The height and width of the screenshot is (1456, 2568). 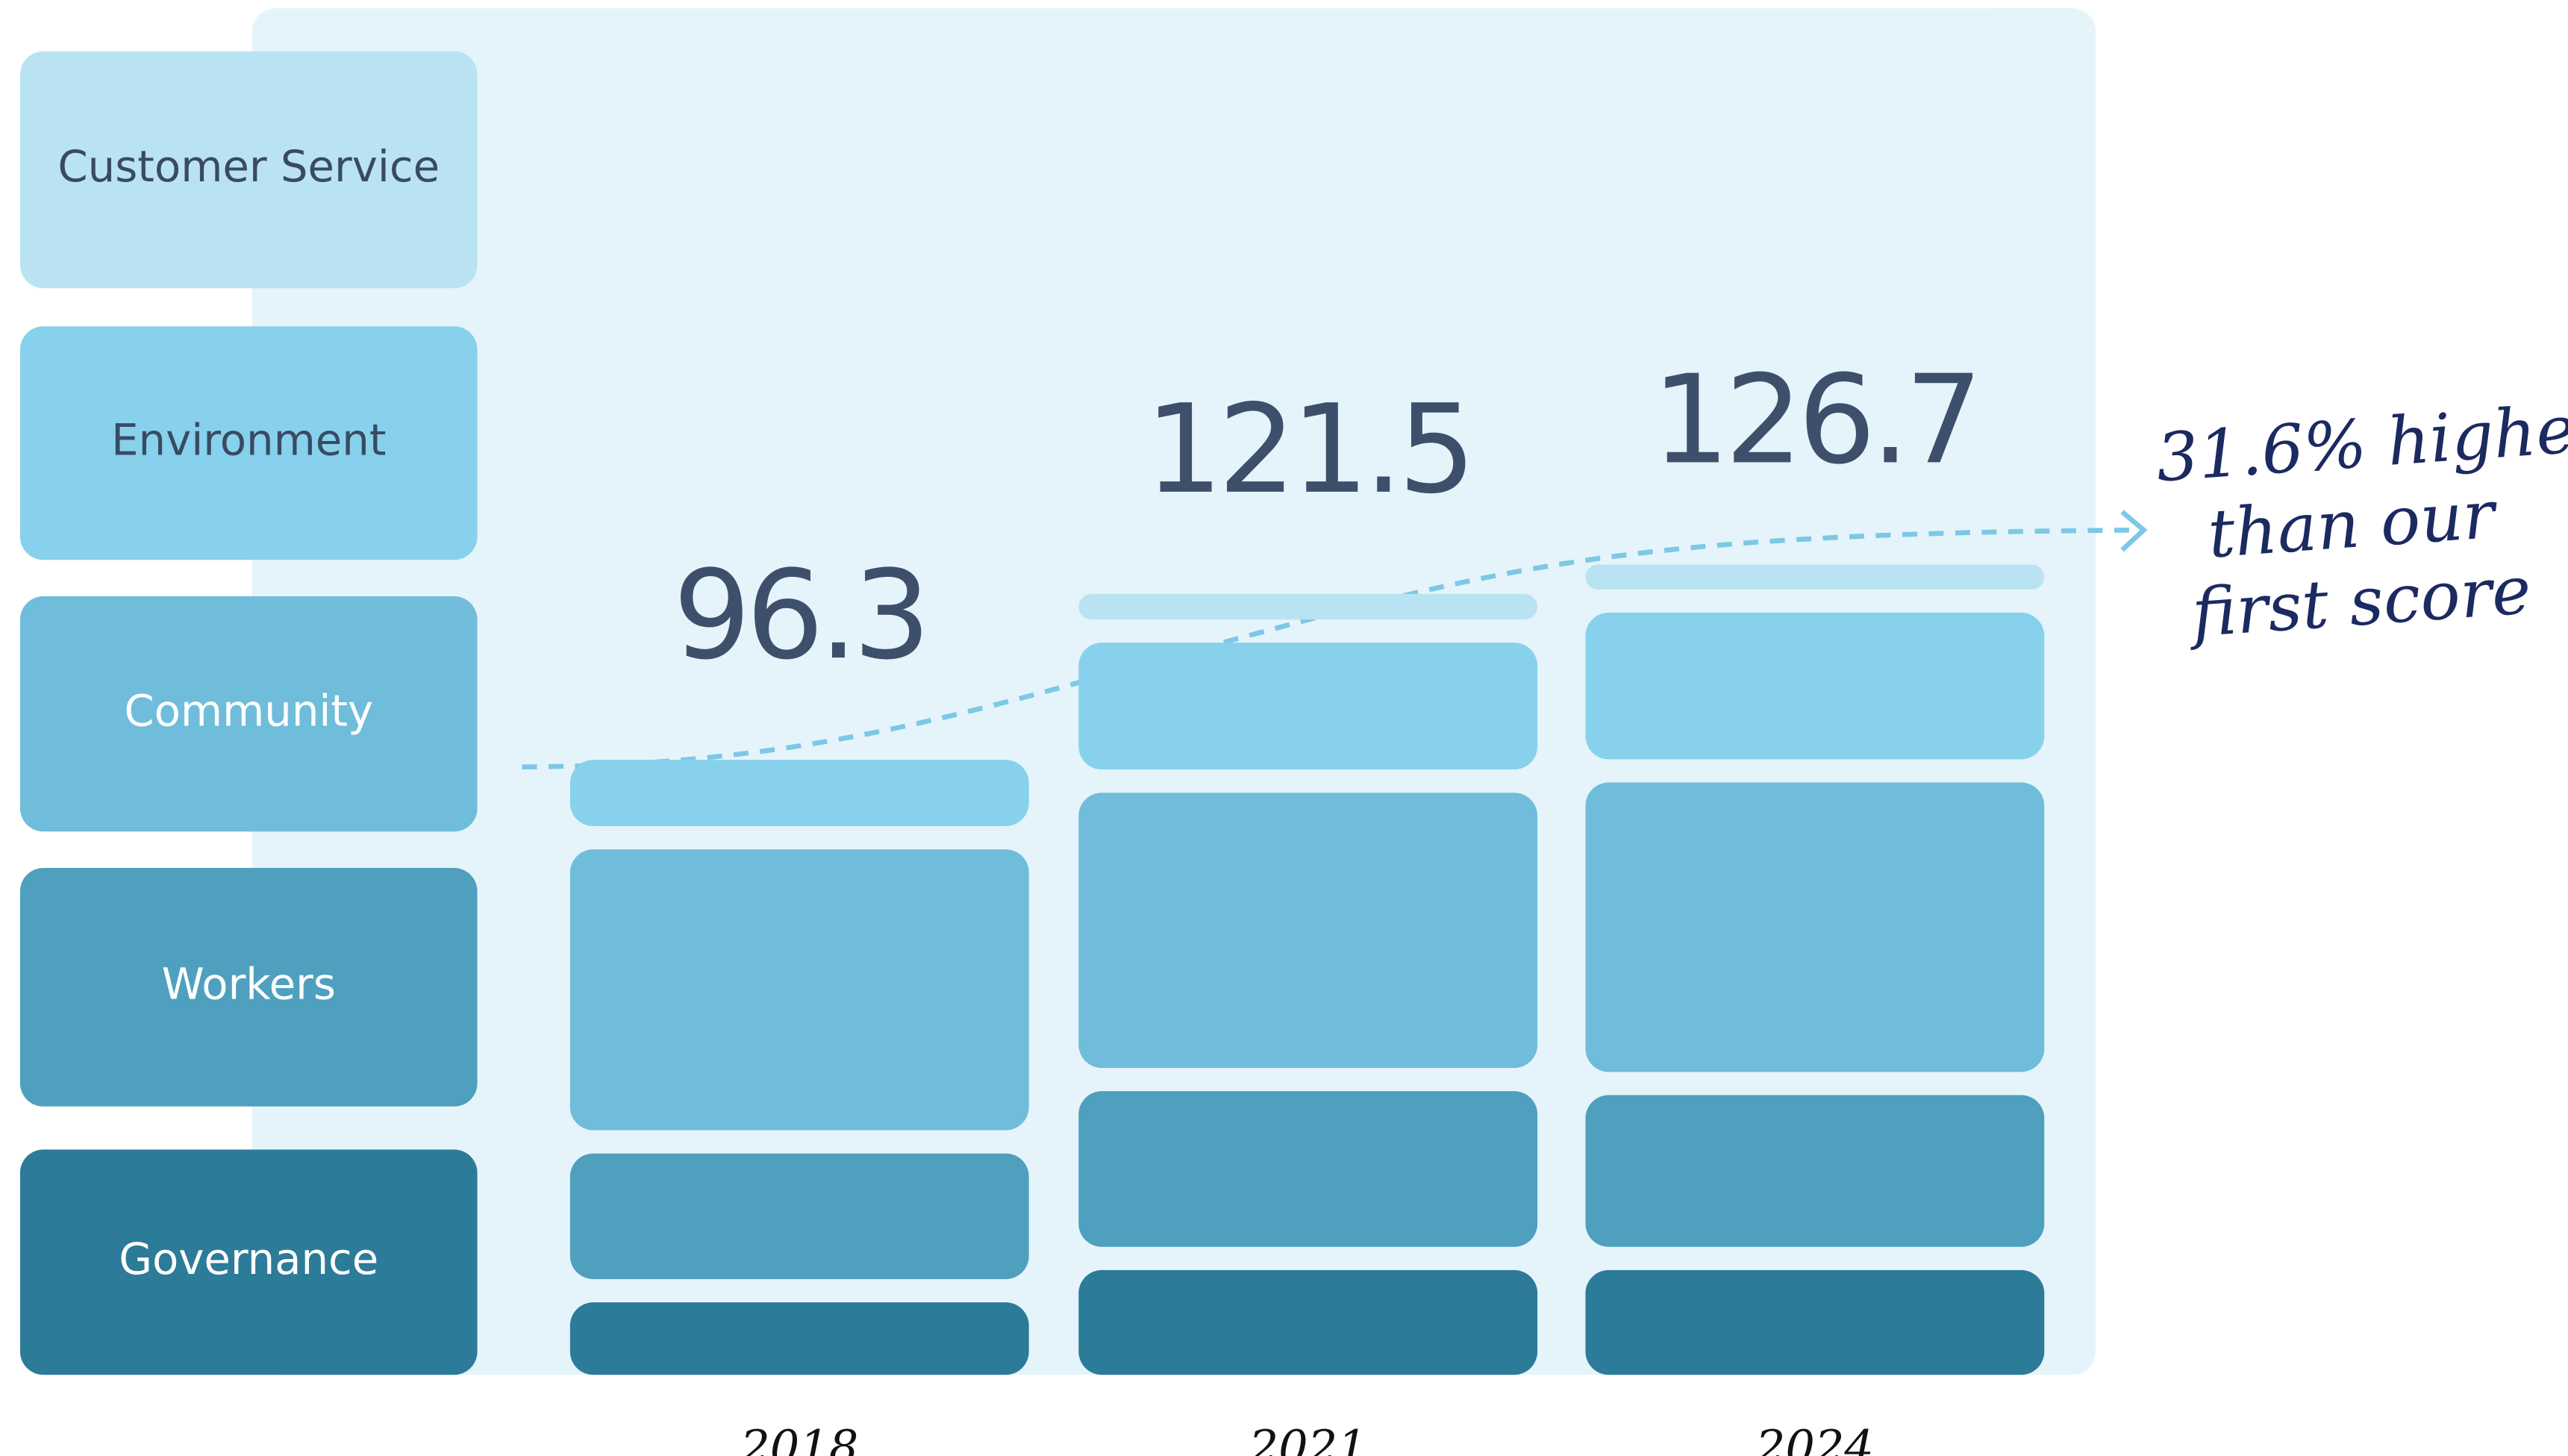 I want to click on trend-arrow, so click(x=1329, y=648).